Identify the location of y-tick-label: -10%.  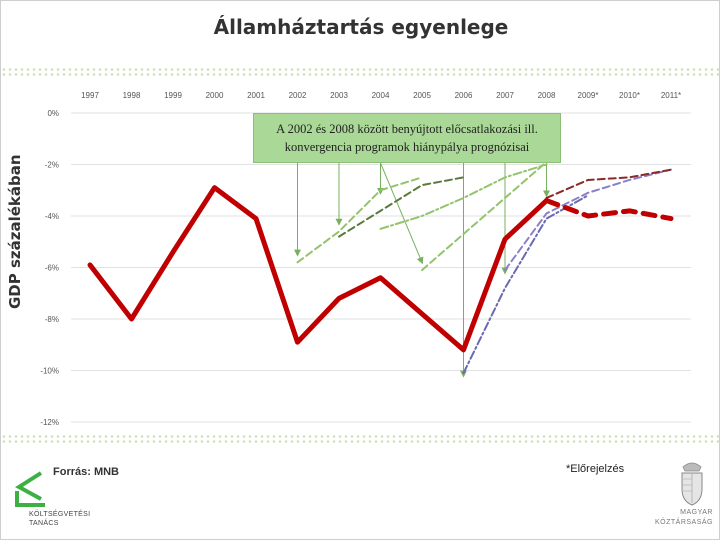
(49, 371).